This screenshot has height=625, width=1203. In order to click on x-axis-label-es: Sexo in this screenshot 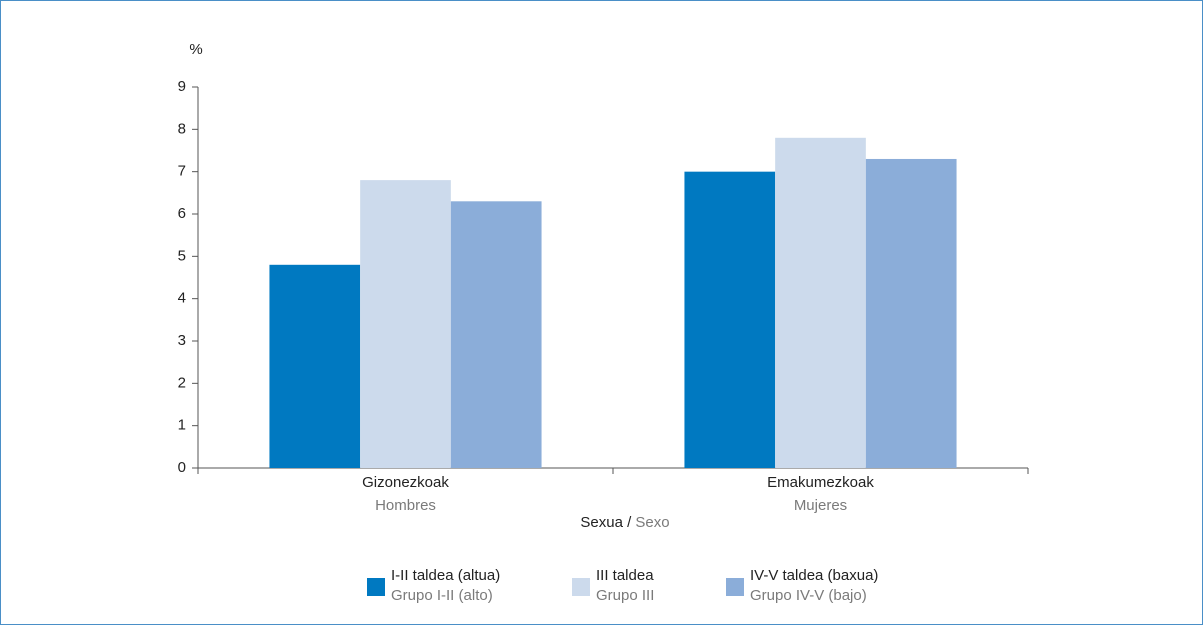, I will do `click(652, 522)`.